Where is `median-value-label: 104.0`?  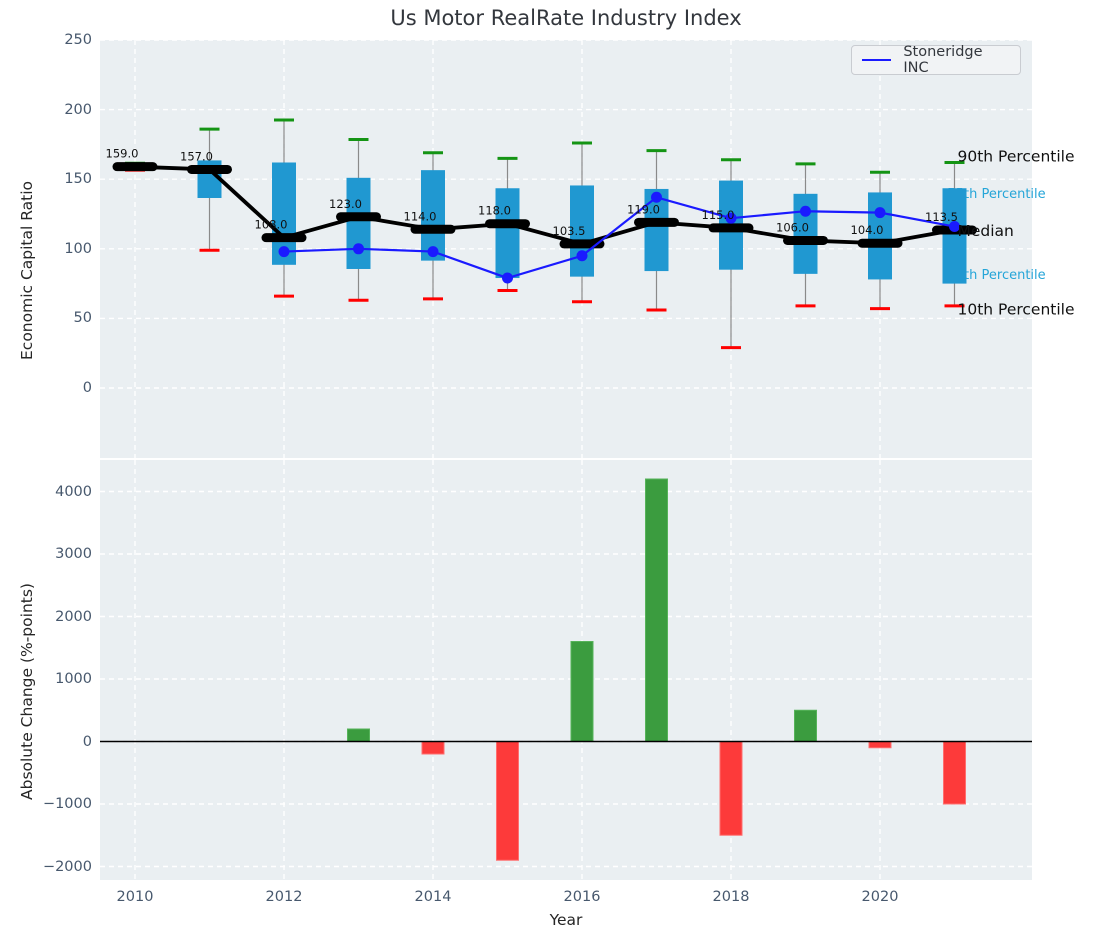
median-value-label: 104.0 is located at coordinates (867, 230).